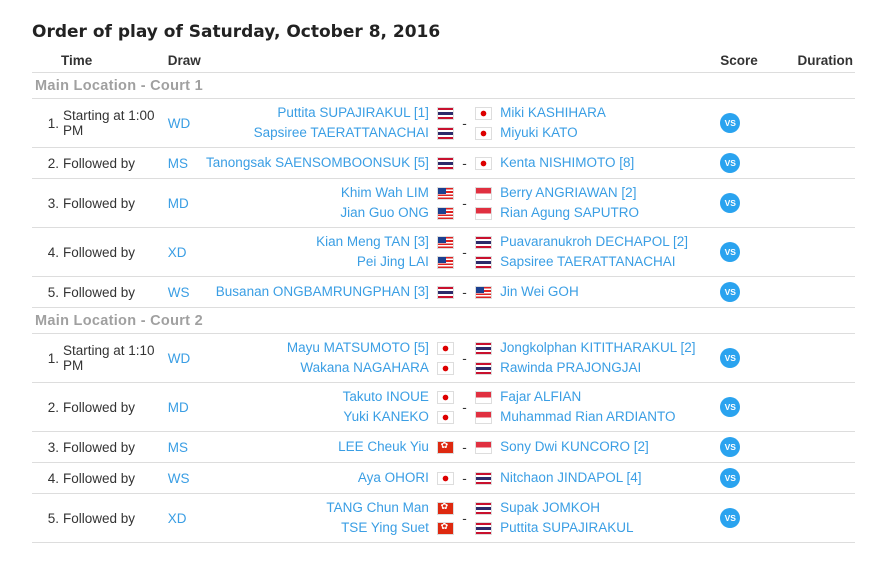 Image resolution: width=885 pixels, height=567 pixels. What do you see at coordinates (46, 447) in the screenshot?
I see `match-number: 3.` at bounding box center [46, 447].